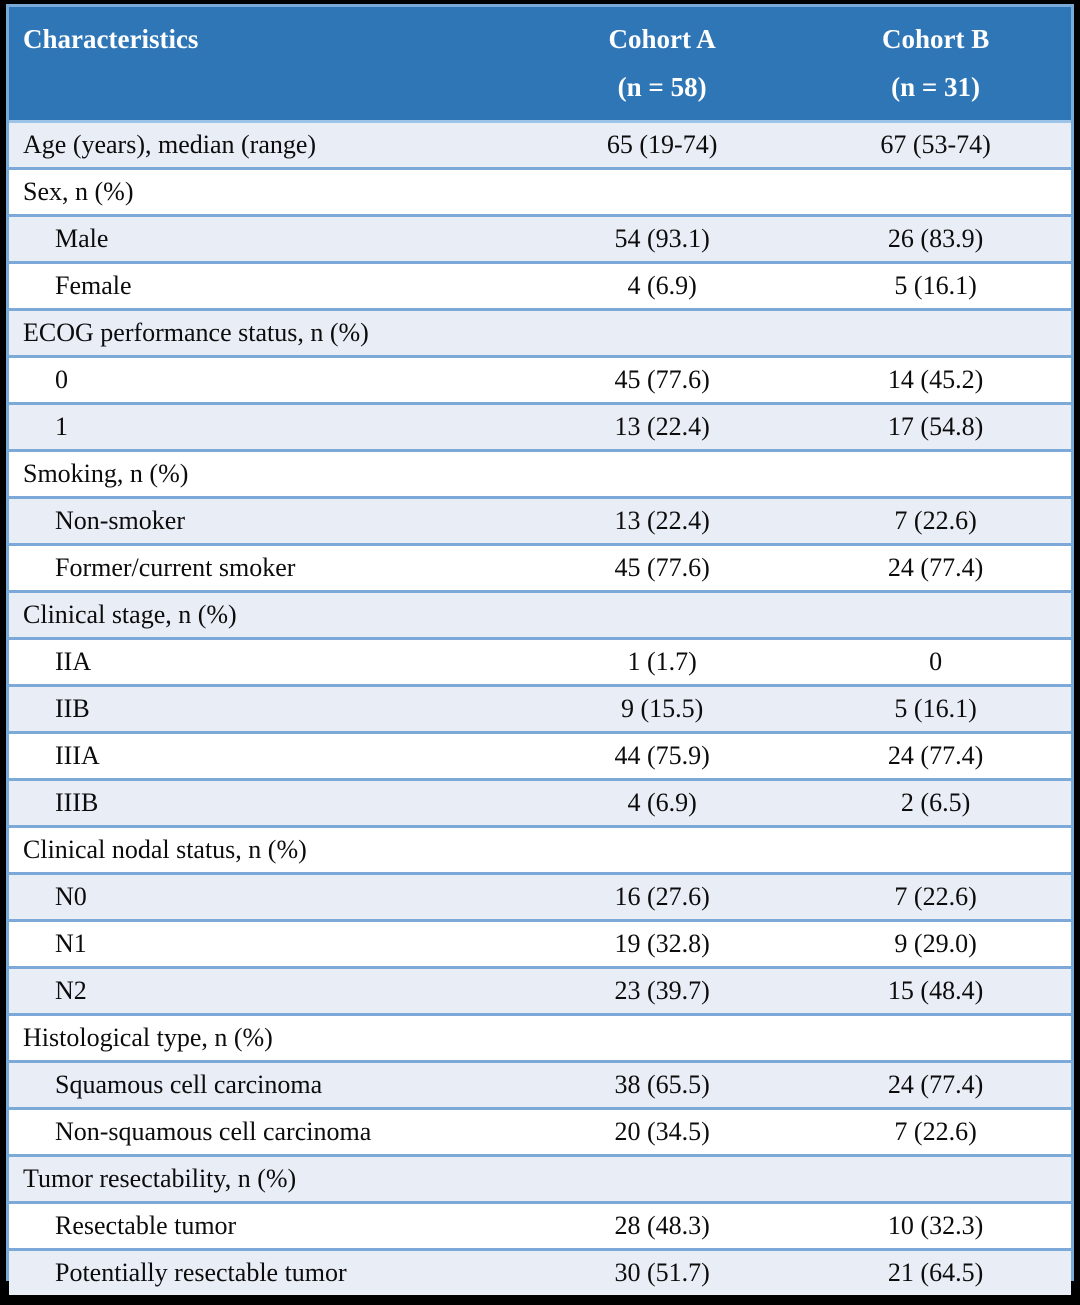  I want to click on table-row: IIIB 4 (6.9) 2 (6.5), so click(540, 802).